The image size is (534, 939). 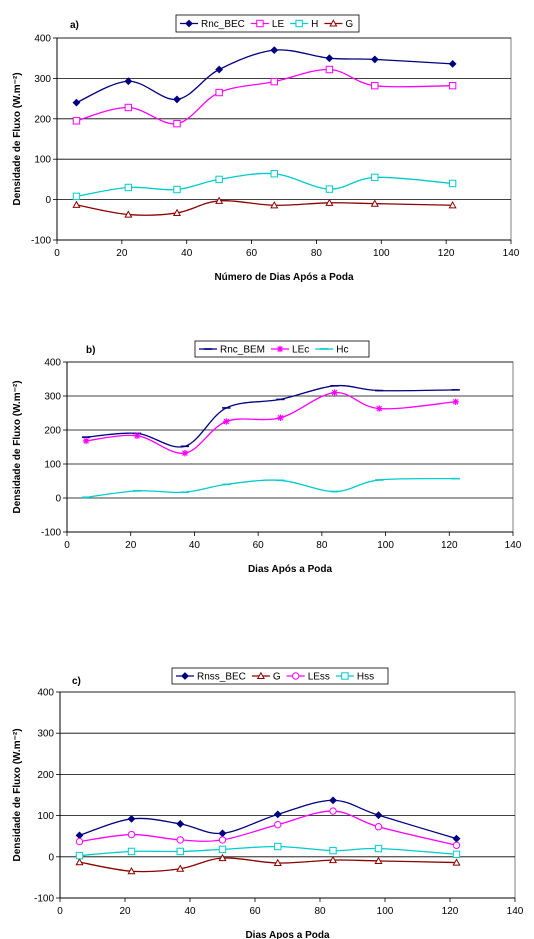 What do you see at coordinates (264, 185) in the screenshot?
I see `series-h` at bounding box center [264, 185].